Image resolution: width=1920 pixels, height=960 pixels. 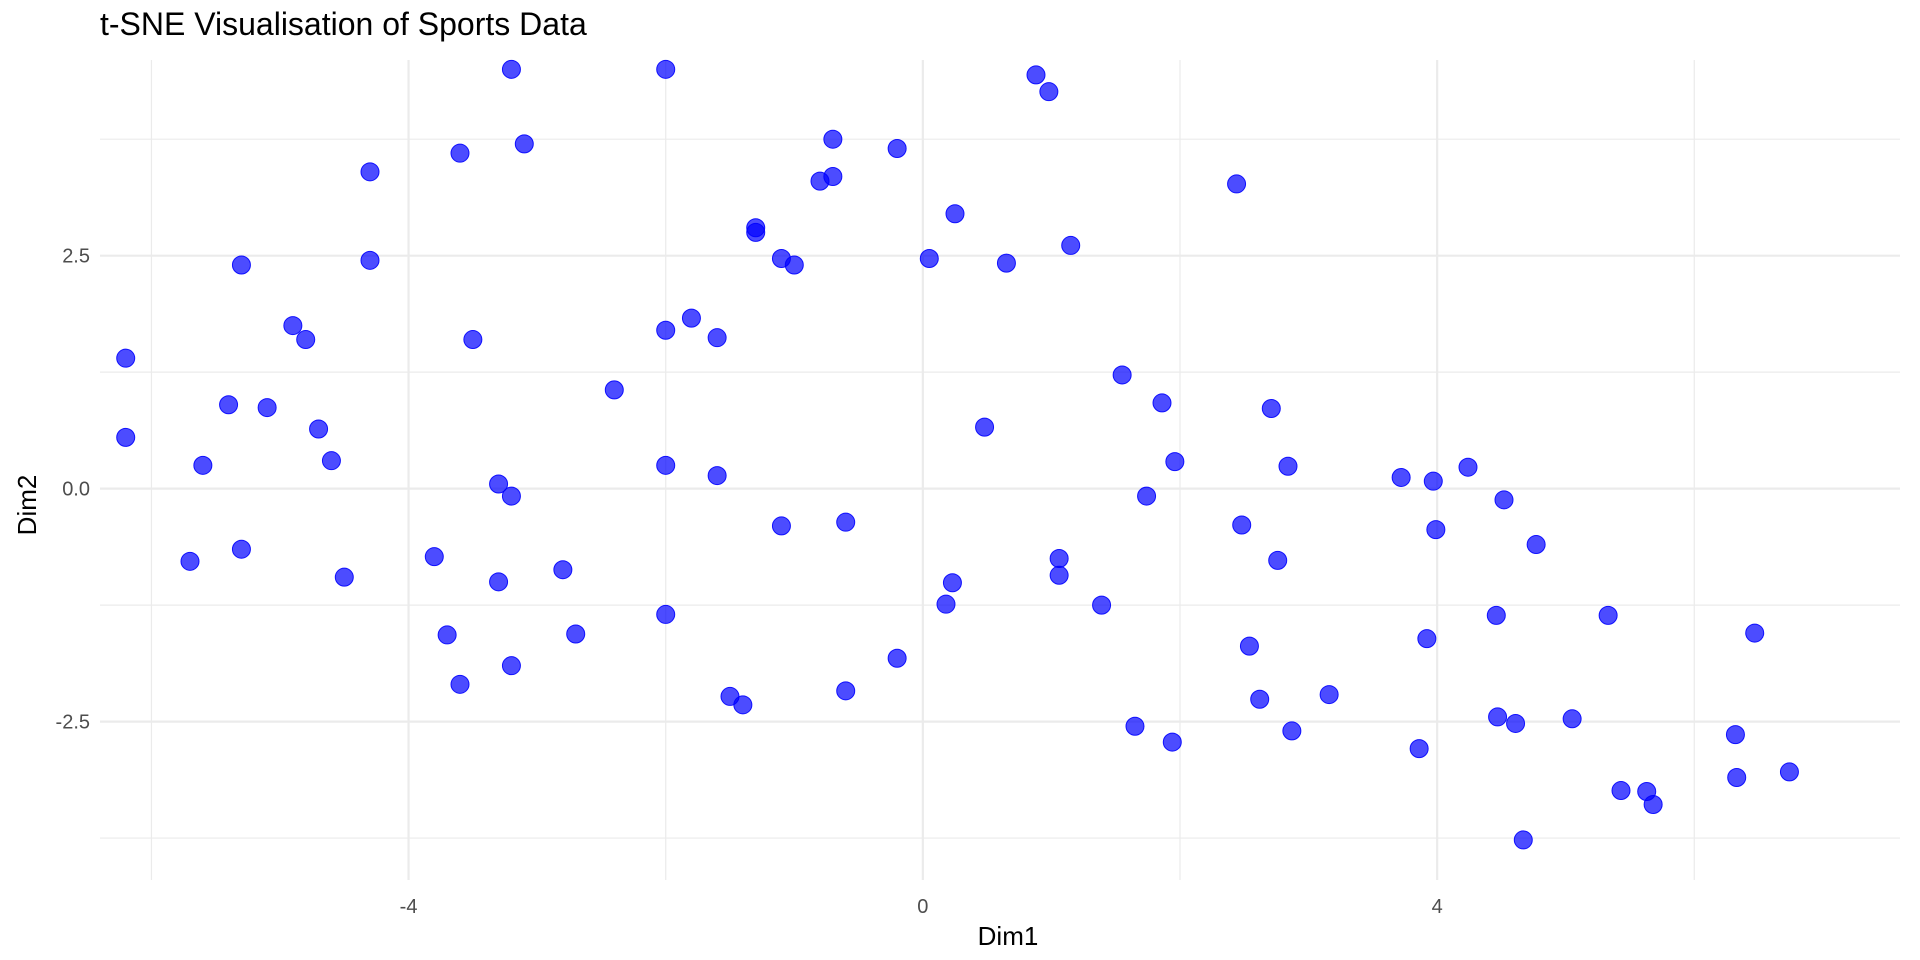 I want to click on x-axis-ticks: -4 0 4, so click(x=921, y=907).